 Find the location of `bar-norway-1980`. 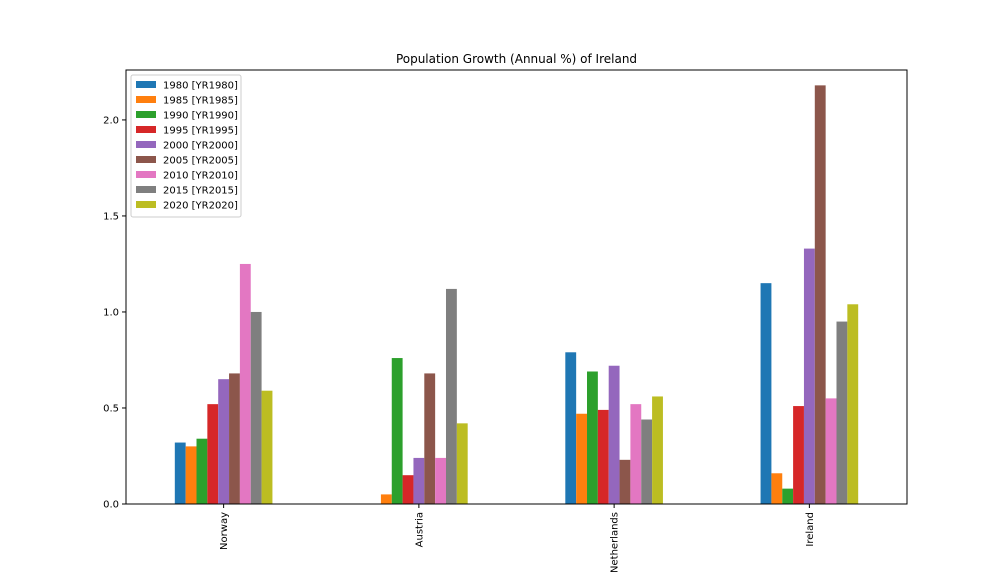

bar-norway-1980 is located at coordinates (180, 473).